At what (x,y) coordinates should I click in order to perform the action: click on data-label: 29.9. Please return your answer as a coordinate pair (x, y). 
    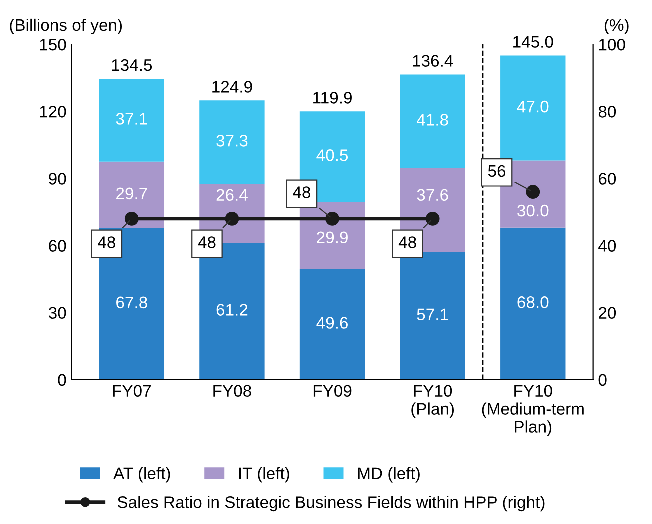
    Looking at the image, I should click on (332, 238).